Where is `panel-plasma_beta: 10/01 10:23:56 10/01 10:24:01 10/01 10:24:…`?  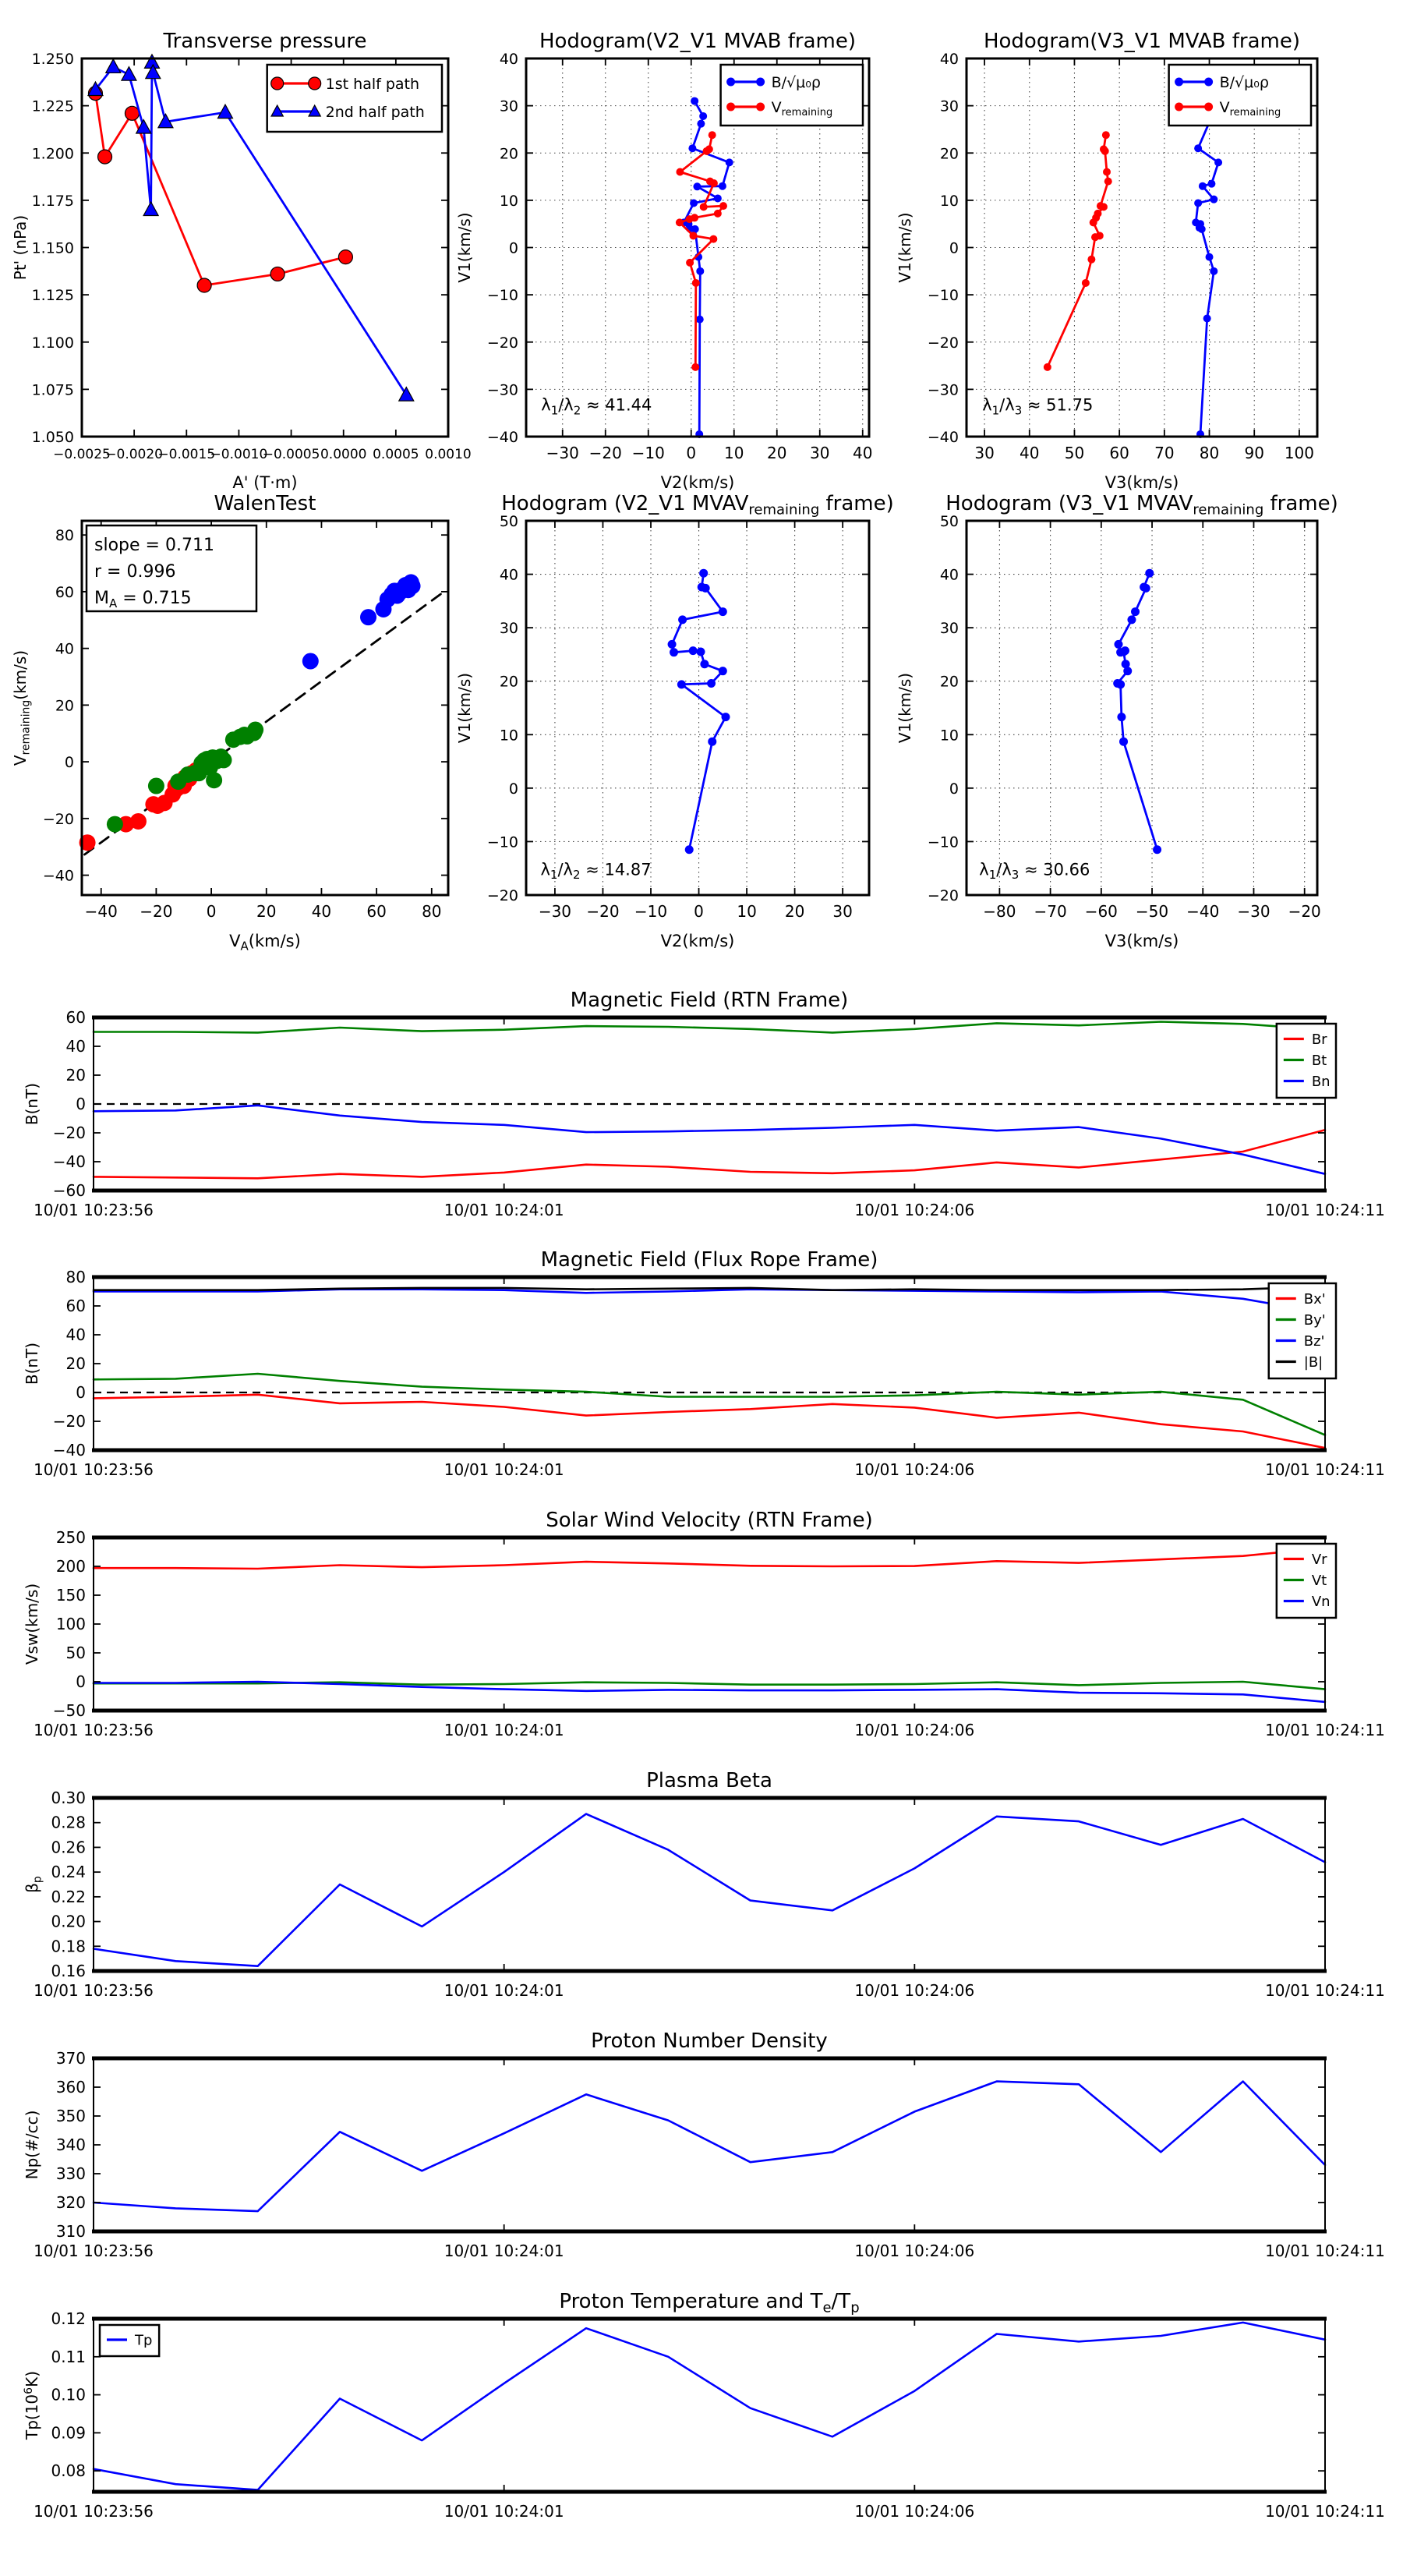
panel-plasma_beta: 10/01 10:23:56 10/01 10:24:01 10/01 10:24:… is located at coordinates (704, 1884).